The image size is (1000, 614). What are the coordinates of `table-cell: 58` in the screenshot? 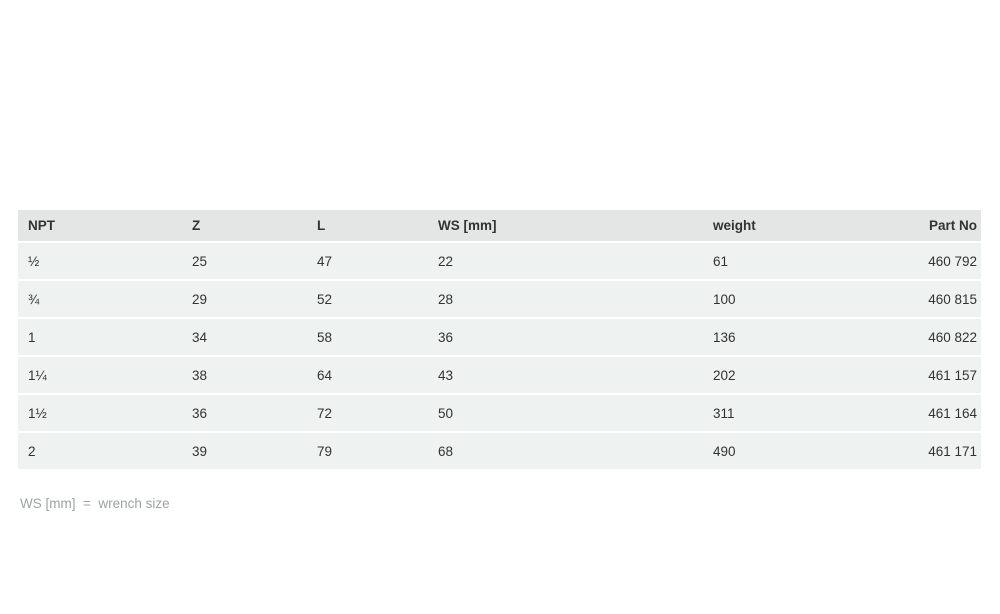 It's located at (367, 337).